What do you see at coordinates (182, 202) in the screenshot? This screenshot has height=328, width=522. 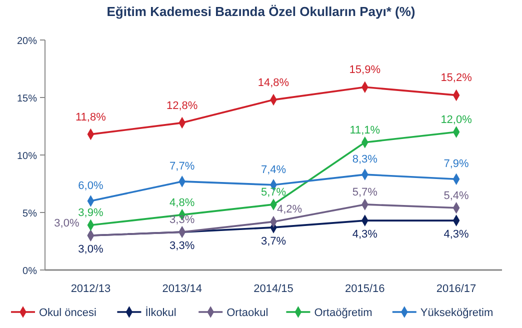 I see `data-label: 4,8%` at bounding box center [182, 202].